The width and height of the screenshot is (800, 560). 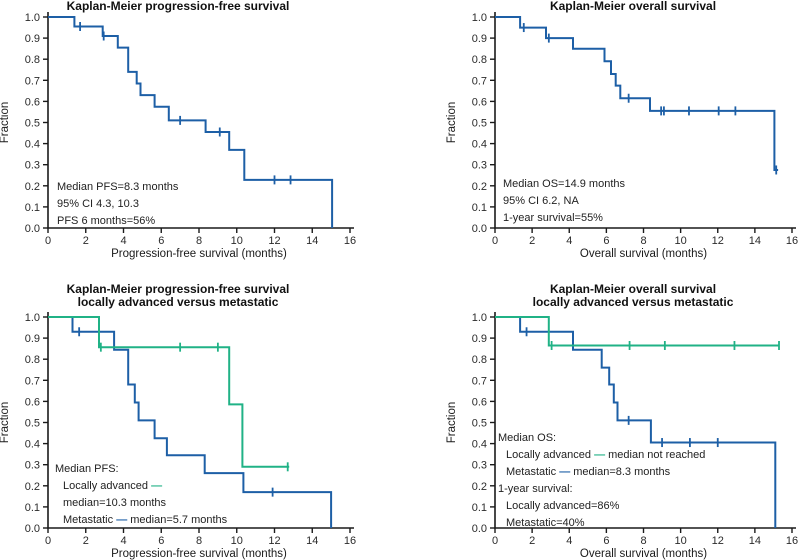 I want to click on km-curve-metastatic, so click(x=636, y=422).